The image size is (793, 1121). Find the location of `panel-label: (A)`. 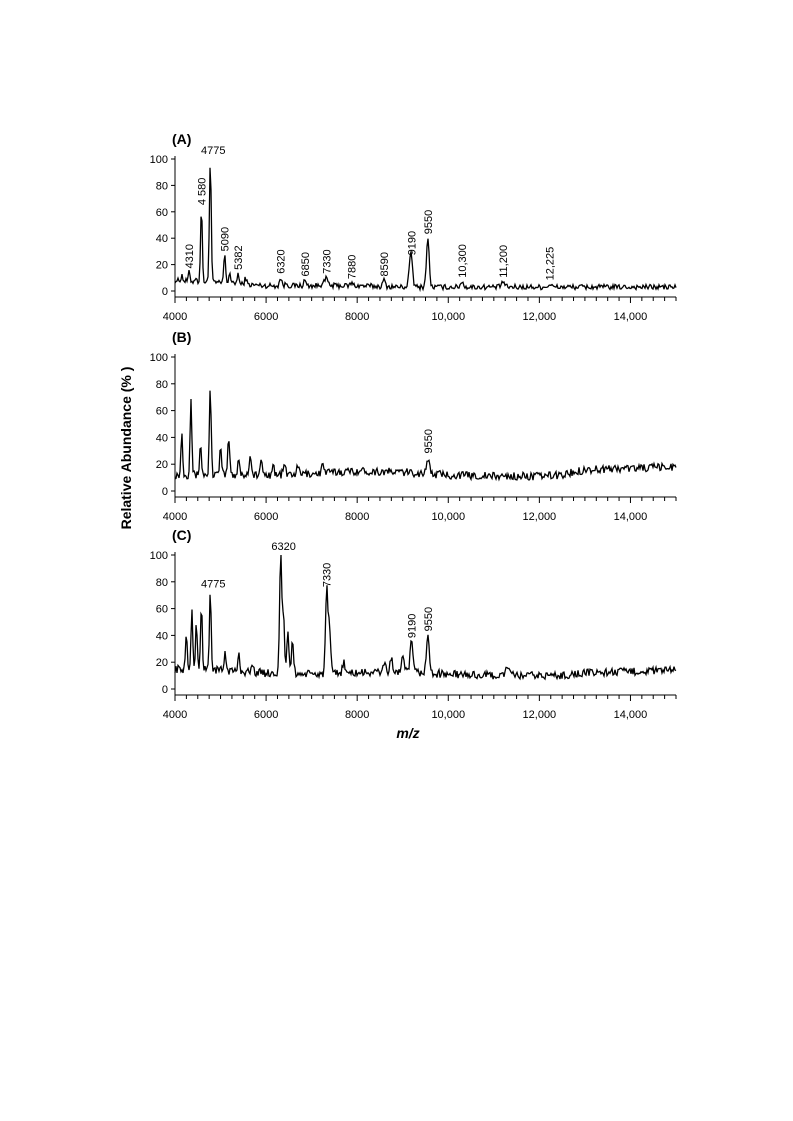

panel-label: (A) is located at coordinates (181, 139).